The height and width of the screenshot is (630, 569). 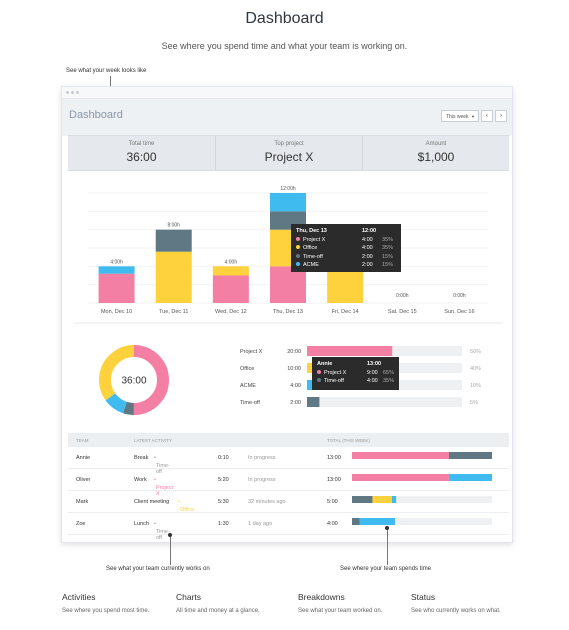 What do you see at coordinates (325, 364) in the screenshot?
I see `tooltip-title: Annie` at bounding box center [325, 364].